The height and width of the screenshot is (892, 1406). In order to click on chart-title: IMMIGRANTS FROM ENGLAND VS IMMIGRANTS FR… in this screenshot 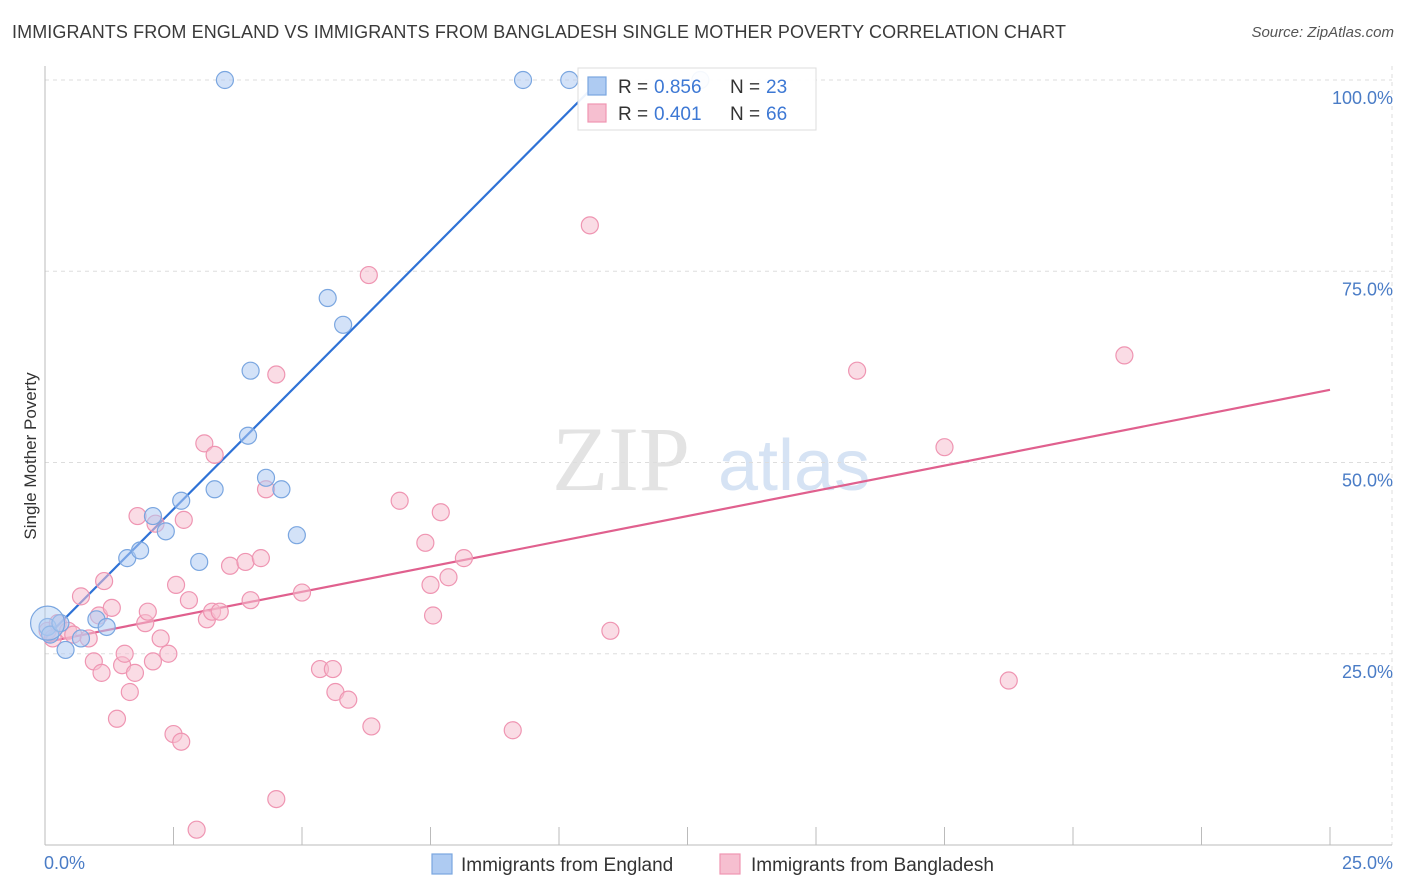, I will do `click(539, 32)`.